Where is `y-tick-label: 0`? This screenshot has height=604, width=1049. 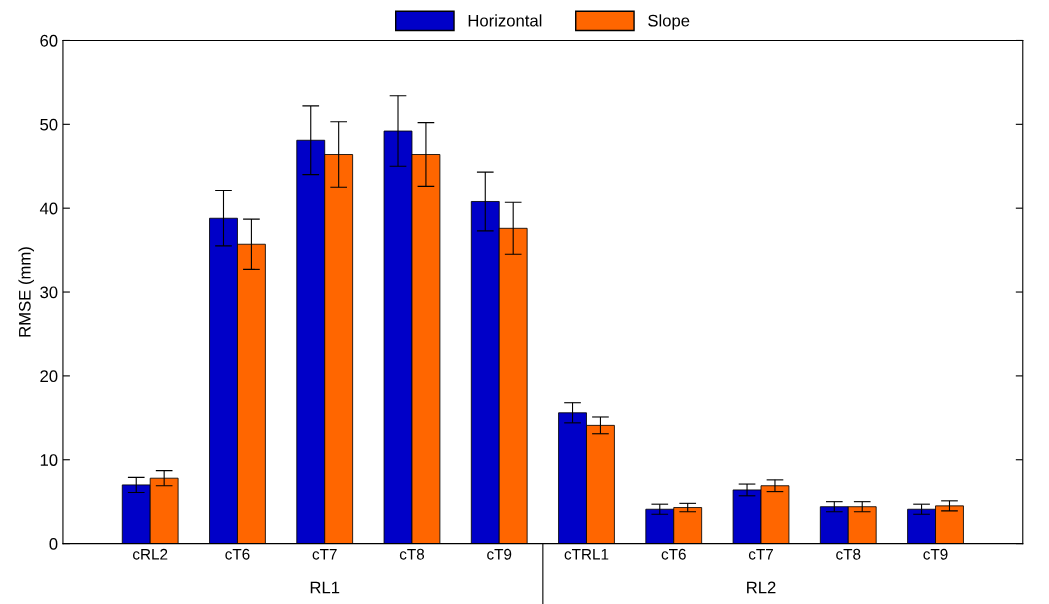 y-tick-label: 0 is located at coordinates (53, 544).